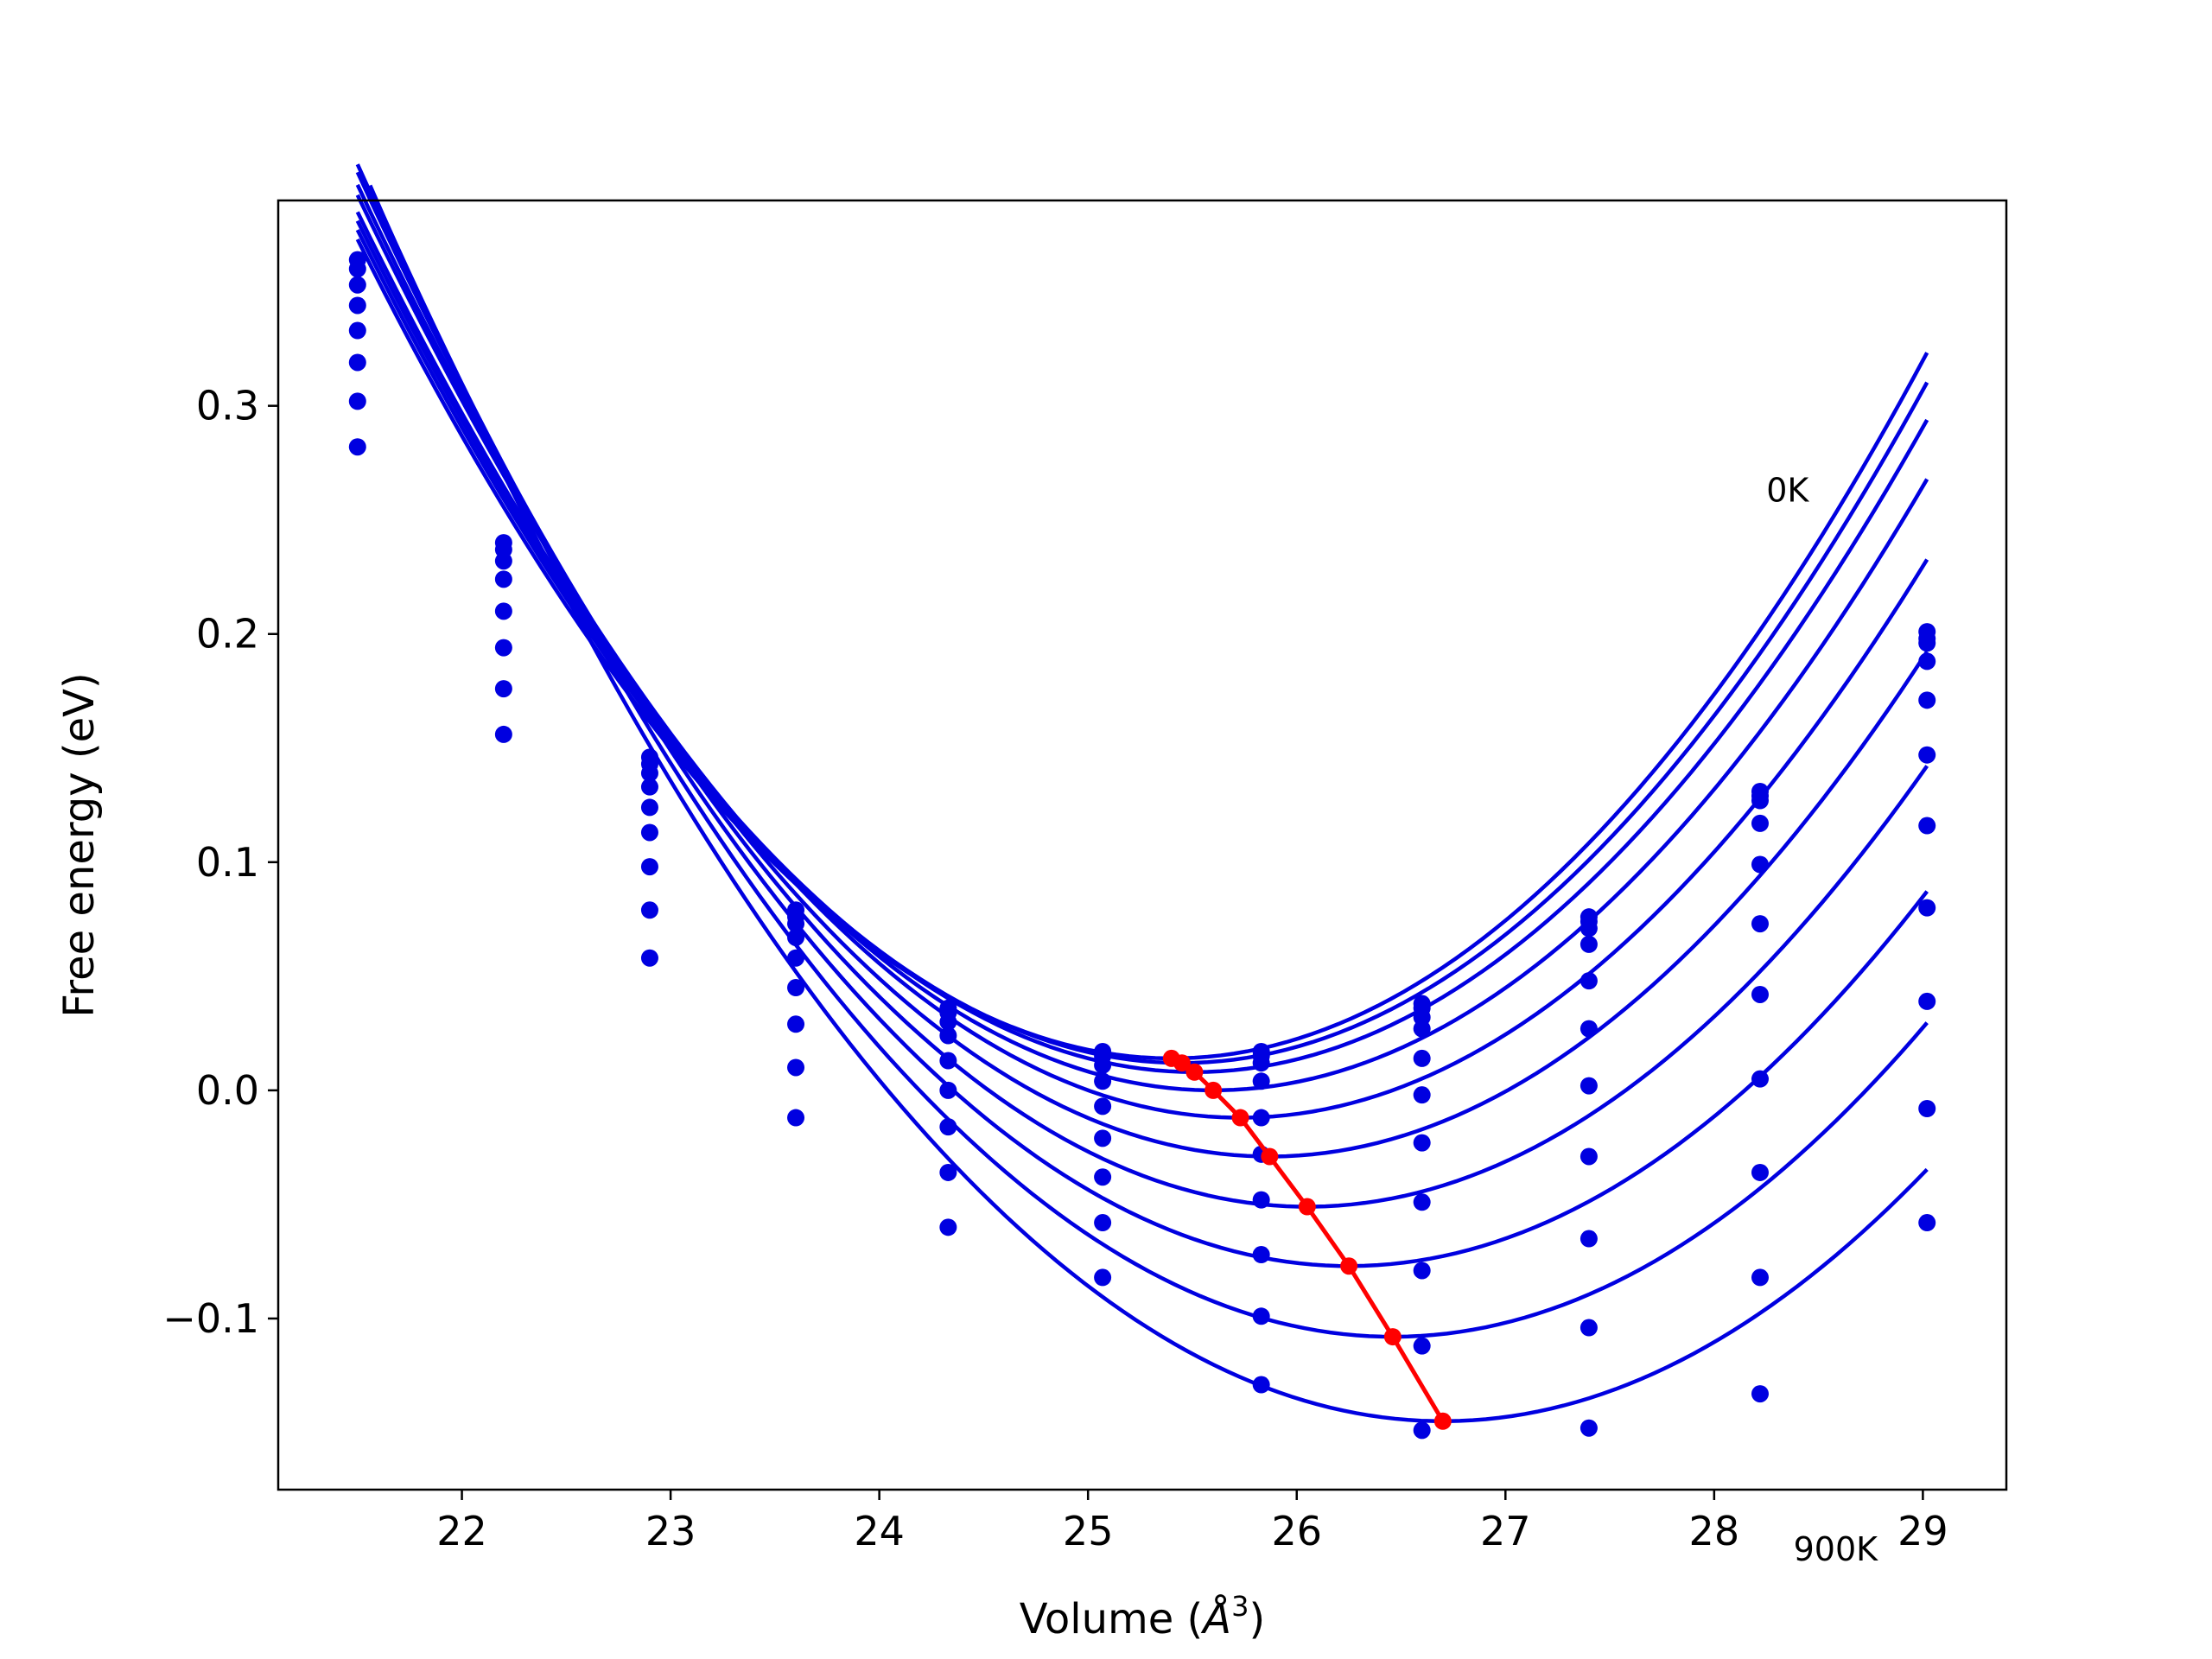  Describe the element at coordinates (1836, 1549) in the screenshot. I see `annotation-label: 900K` at that location.